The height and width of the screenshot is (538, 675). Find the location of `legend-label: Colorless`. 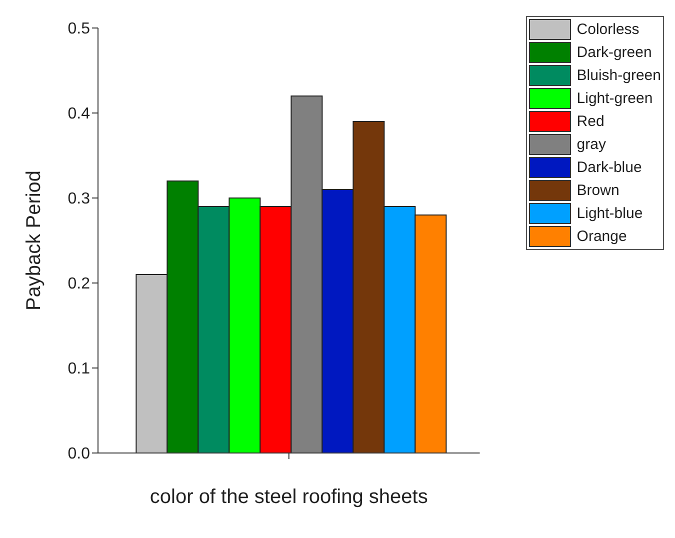

legend-label: Colorless is located at coordinates (608, 29).